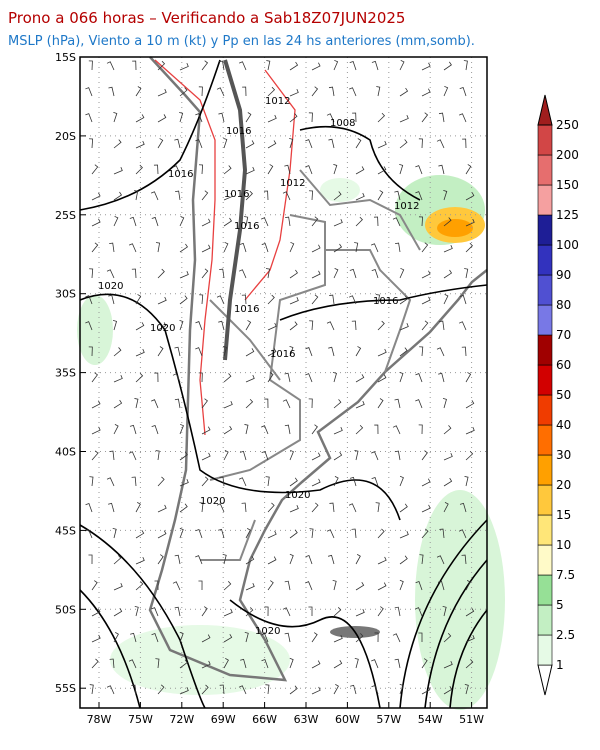 The width and height of the screenshot is (600, 750). I want to click on isobar, so click(142, 616).